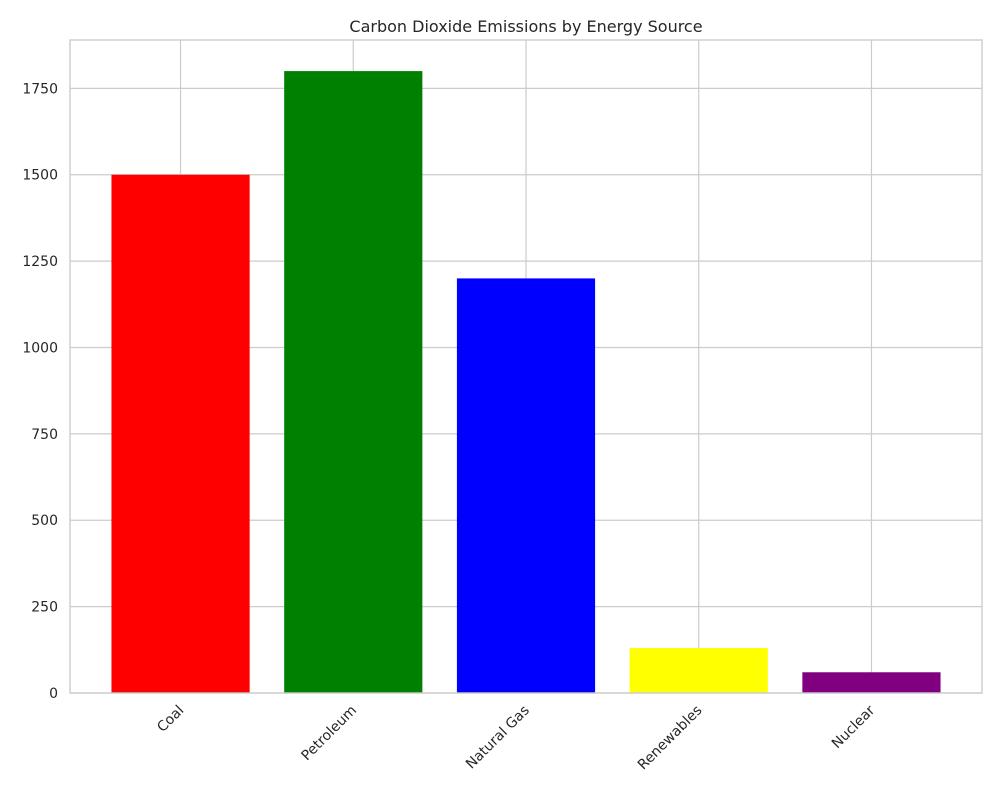 The image size is (1000, 800). Describe the element at coordinates (40, 262) in the screenshot. I see `y-tick-label: 1250` at that location.